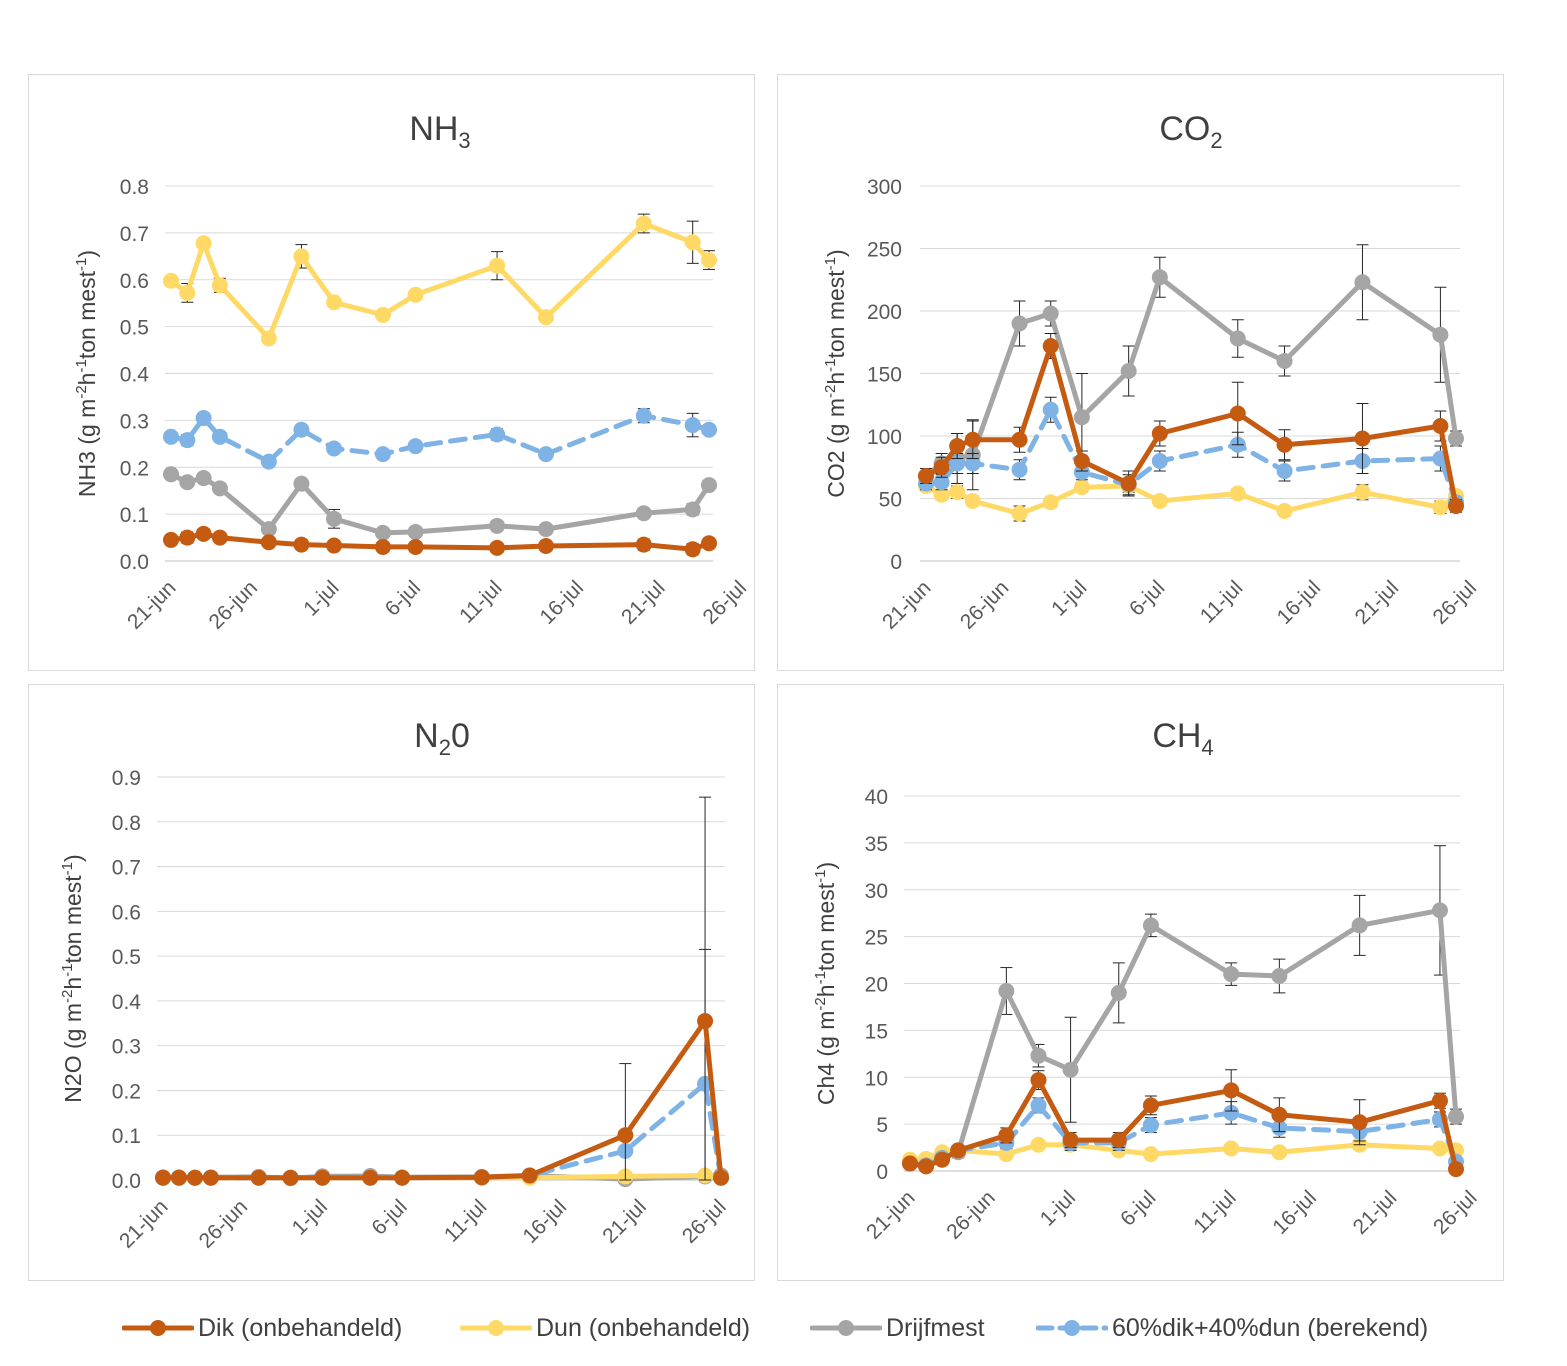 This screenshot has width=1567, height=1366. I want to click on series-drijfmest, so click(440, 503).